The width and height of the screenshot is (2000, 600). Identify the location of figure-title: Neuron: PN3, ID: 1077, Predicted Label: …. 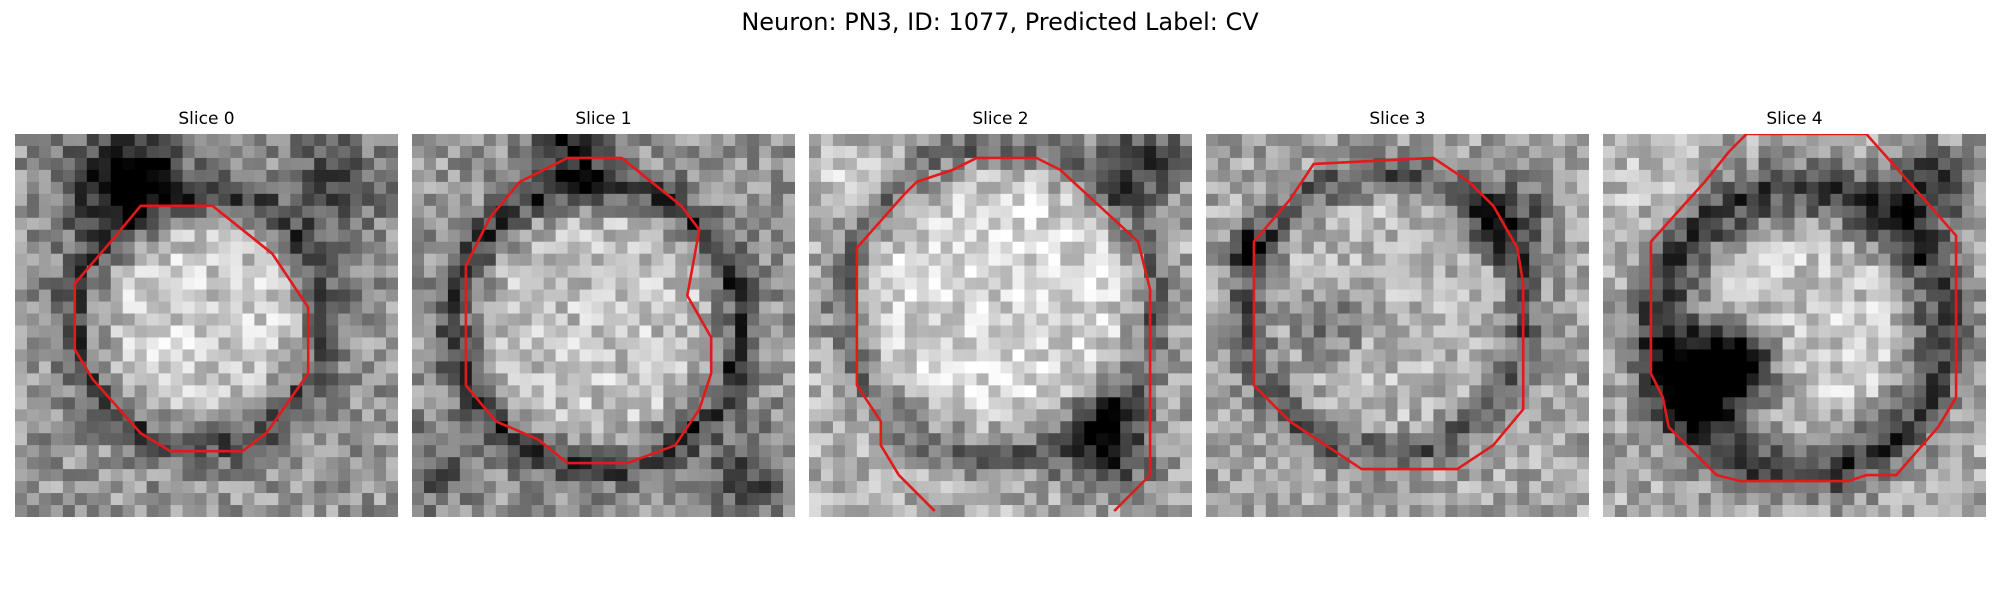
(1000, 22).